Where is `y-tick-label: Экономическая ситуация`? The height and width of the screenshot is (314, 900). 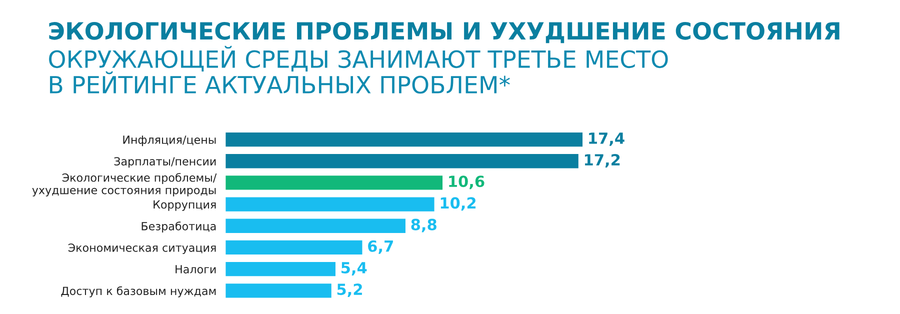 y-tick-label: Экономическая ситуация is located at coordinates (142, 248).